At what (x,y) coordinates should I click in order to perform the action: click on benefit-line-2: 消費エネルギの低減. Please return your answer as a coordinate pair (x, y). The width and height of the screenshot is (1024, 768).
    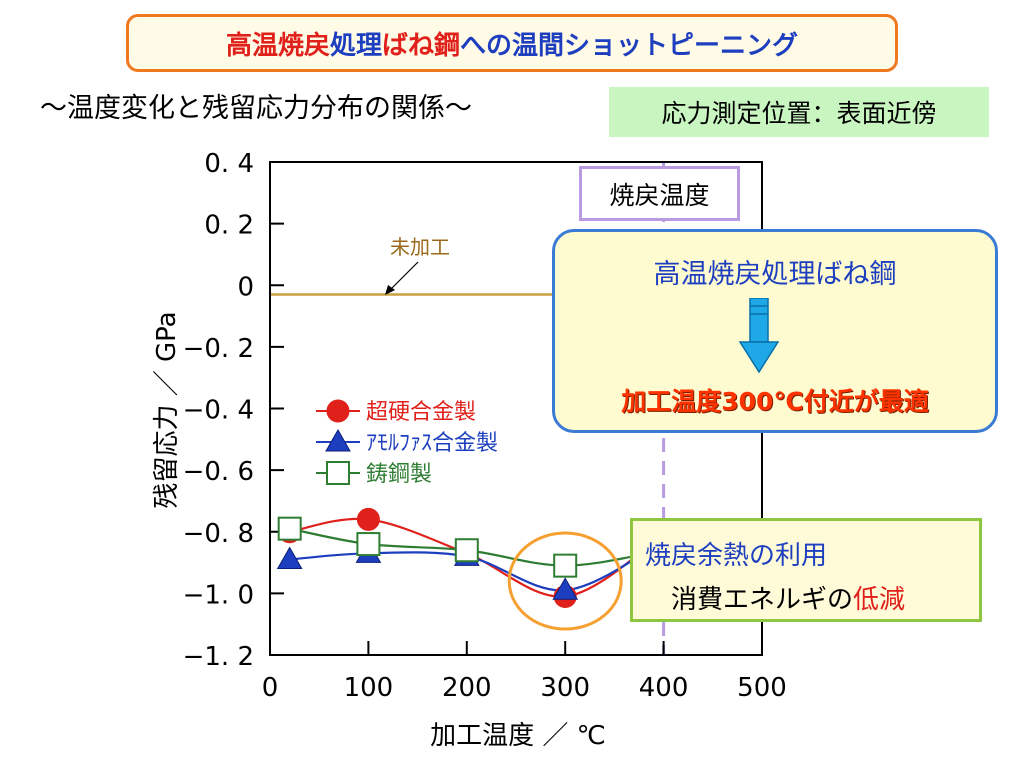
    Looking at the image, I should click on (788, 597).